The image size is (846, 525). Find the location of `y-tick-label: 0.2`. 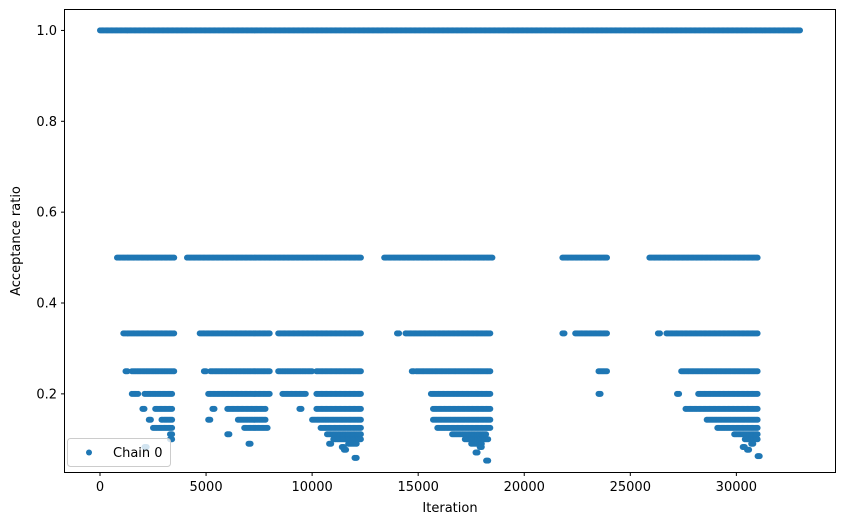

y-tick-label: 0.2 is located at coordinates (46, 394).